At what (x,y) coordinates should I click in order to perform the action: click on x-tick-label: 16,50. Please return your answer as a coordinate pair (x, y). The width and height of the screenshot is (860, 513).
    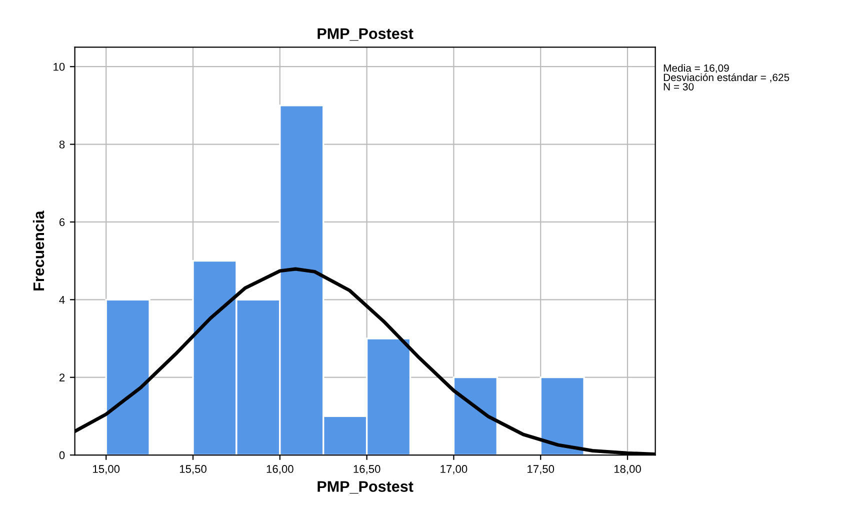
    Looking at the image, I should click on (367, 469).